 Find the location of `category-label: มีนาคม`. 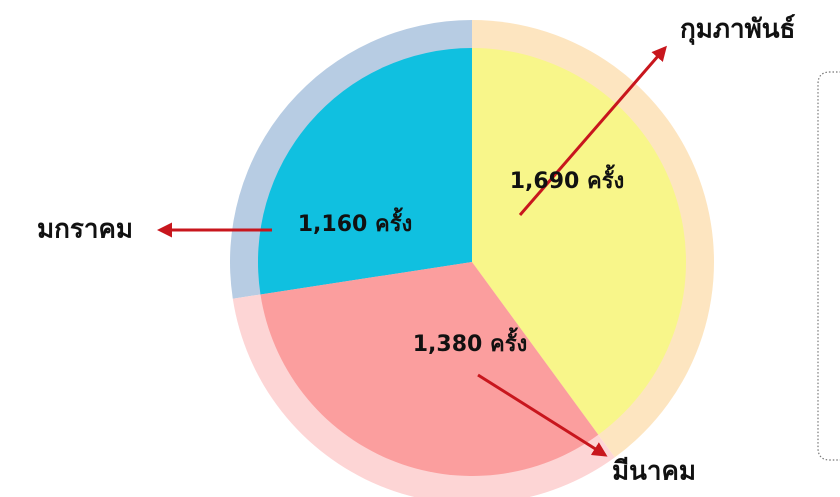

category-label: มีนาคม is located at coordinates (654, 472).